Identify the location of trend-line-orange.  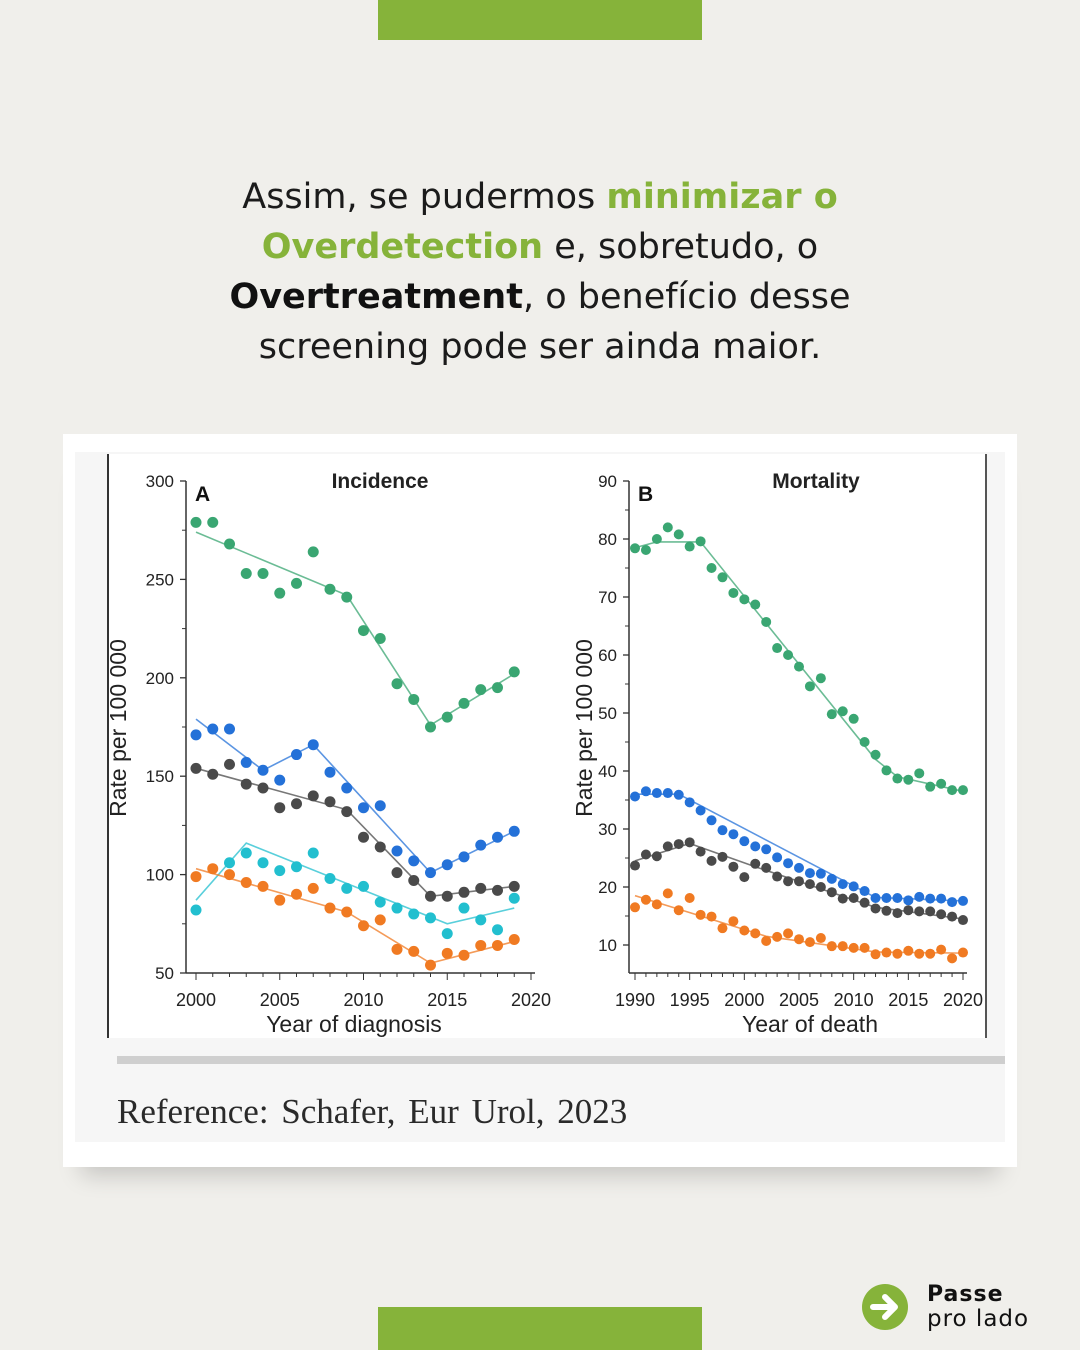
(799, 924).